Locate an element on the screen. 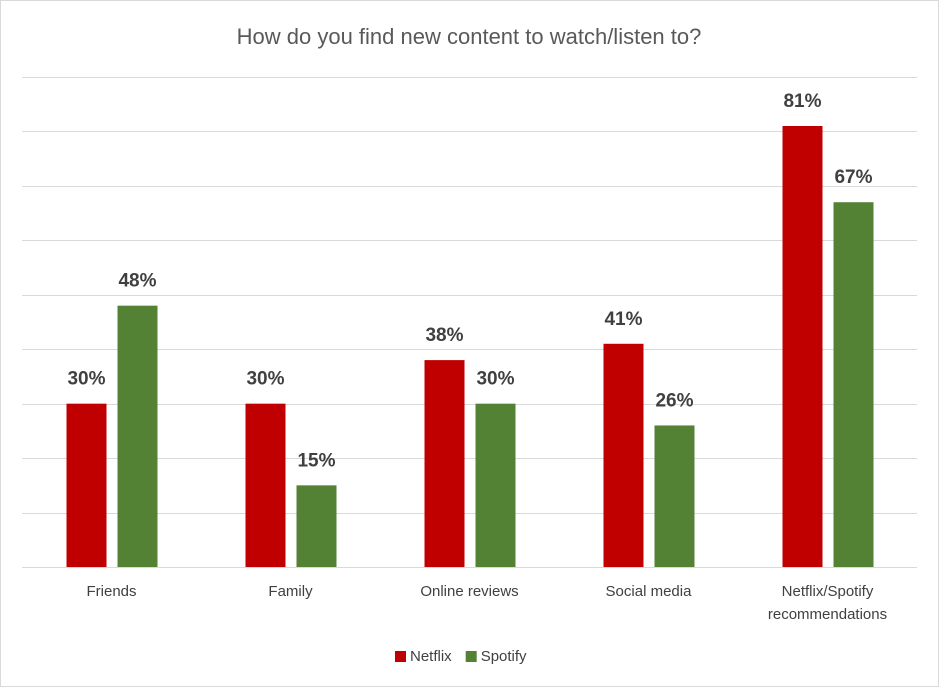 The width and height of the screenshot is (939, 687). data-label: 15% is located at coordinates (316, 460).